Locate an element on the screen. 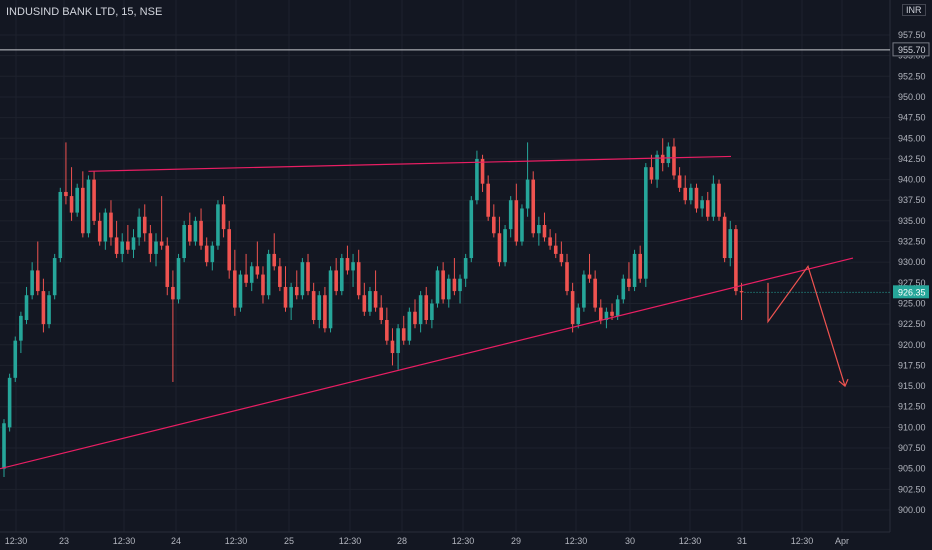  last-price-label: 926.35 is located at coordinates (912, 292).